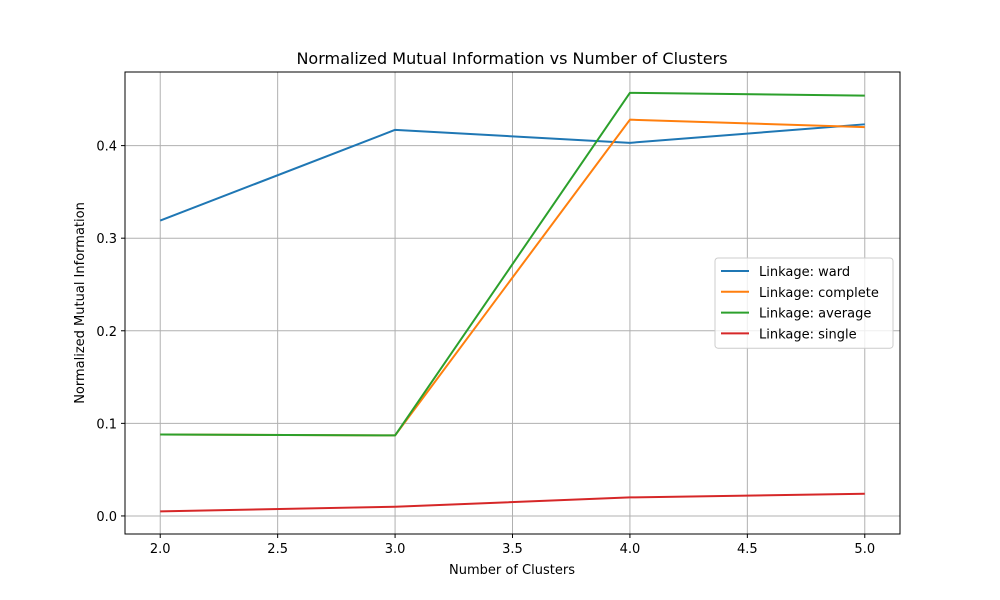 This screenshot has height=600, width=1000. I want to click on x-axis-label: Number of Clusters, so click(512, 570).